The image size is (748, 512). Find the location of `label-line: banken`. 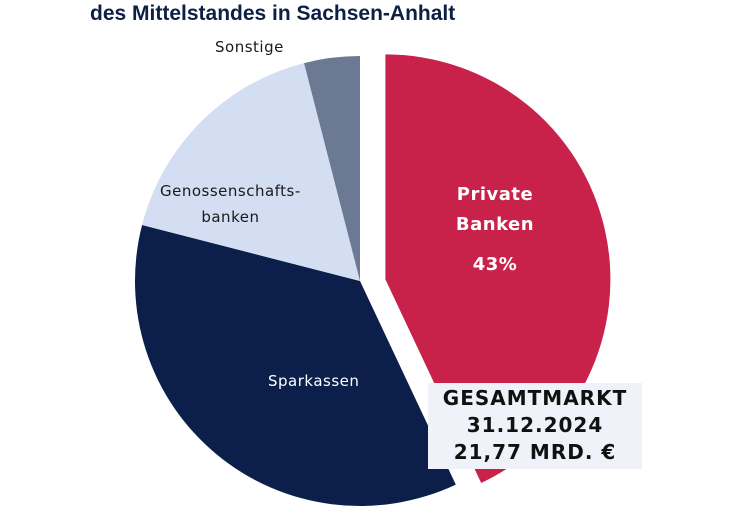

label-line: banken is located at coordinates (230, 217).